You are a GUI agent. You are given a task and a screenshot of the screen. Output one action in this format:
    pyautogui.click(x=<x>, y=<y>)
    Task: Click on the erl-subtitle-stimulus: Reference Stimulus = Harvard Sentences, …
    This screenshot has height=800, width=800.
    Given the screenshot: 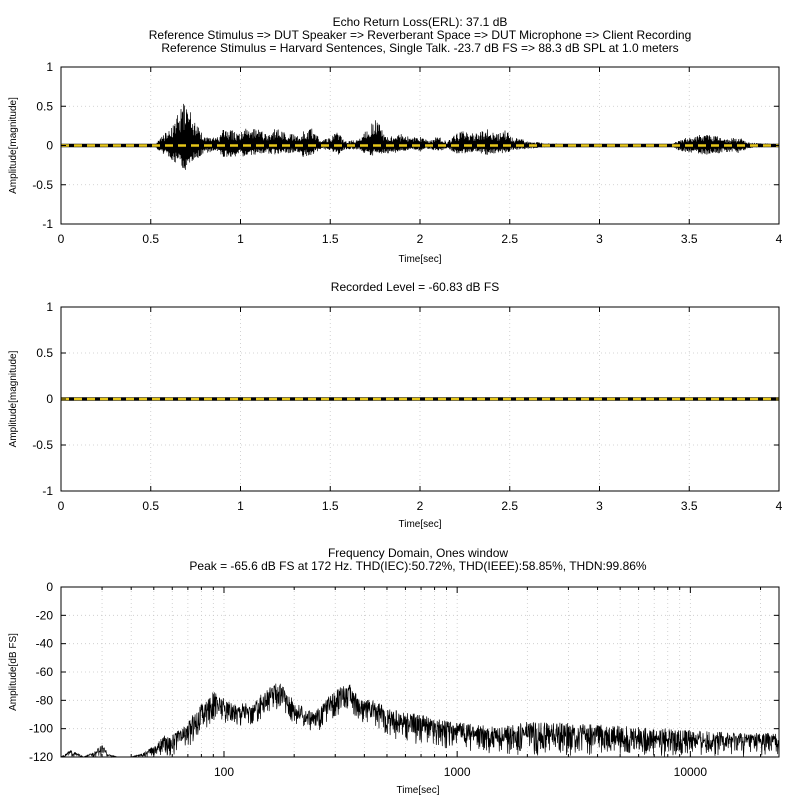 What is the action you would take?
    pyautogui.click(x=419, y=48)
    